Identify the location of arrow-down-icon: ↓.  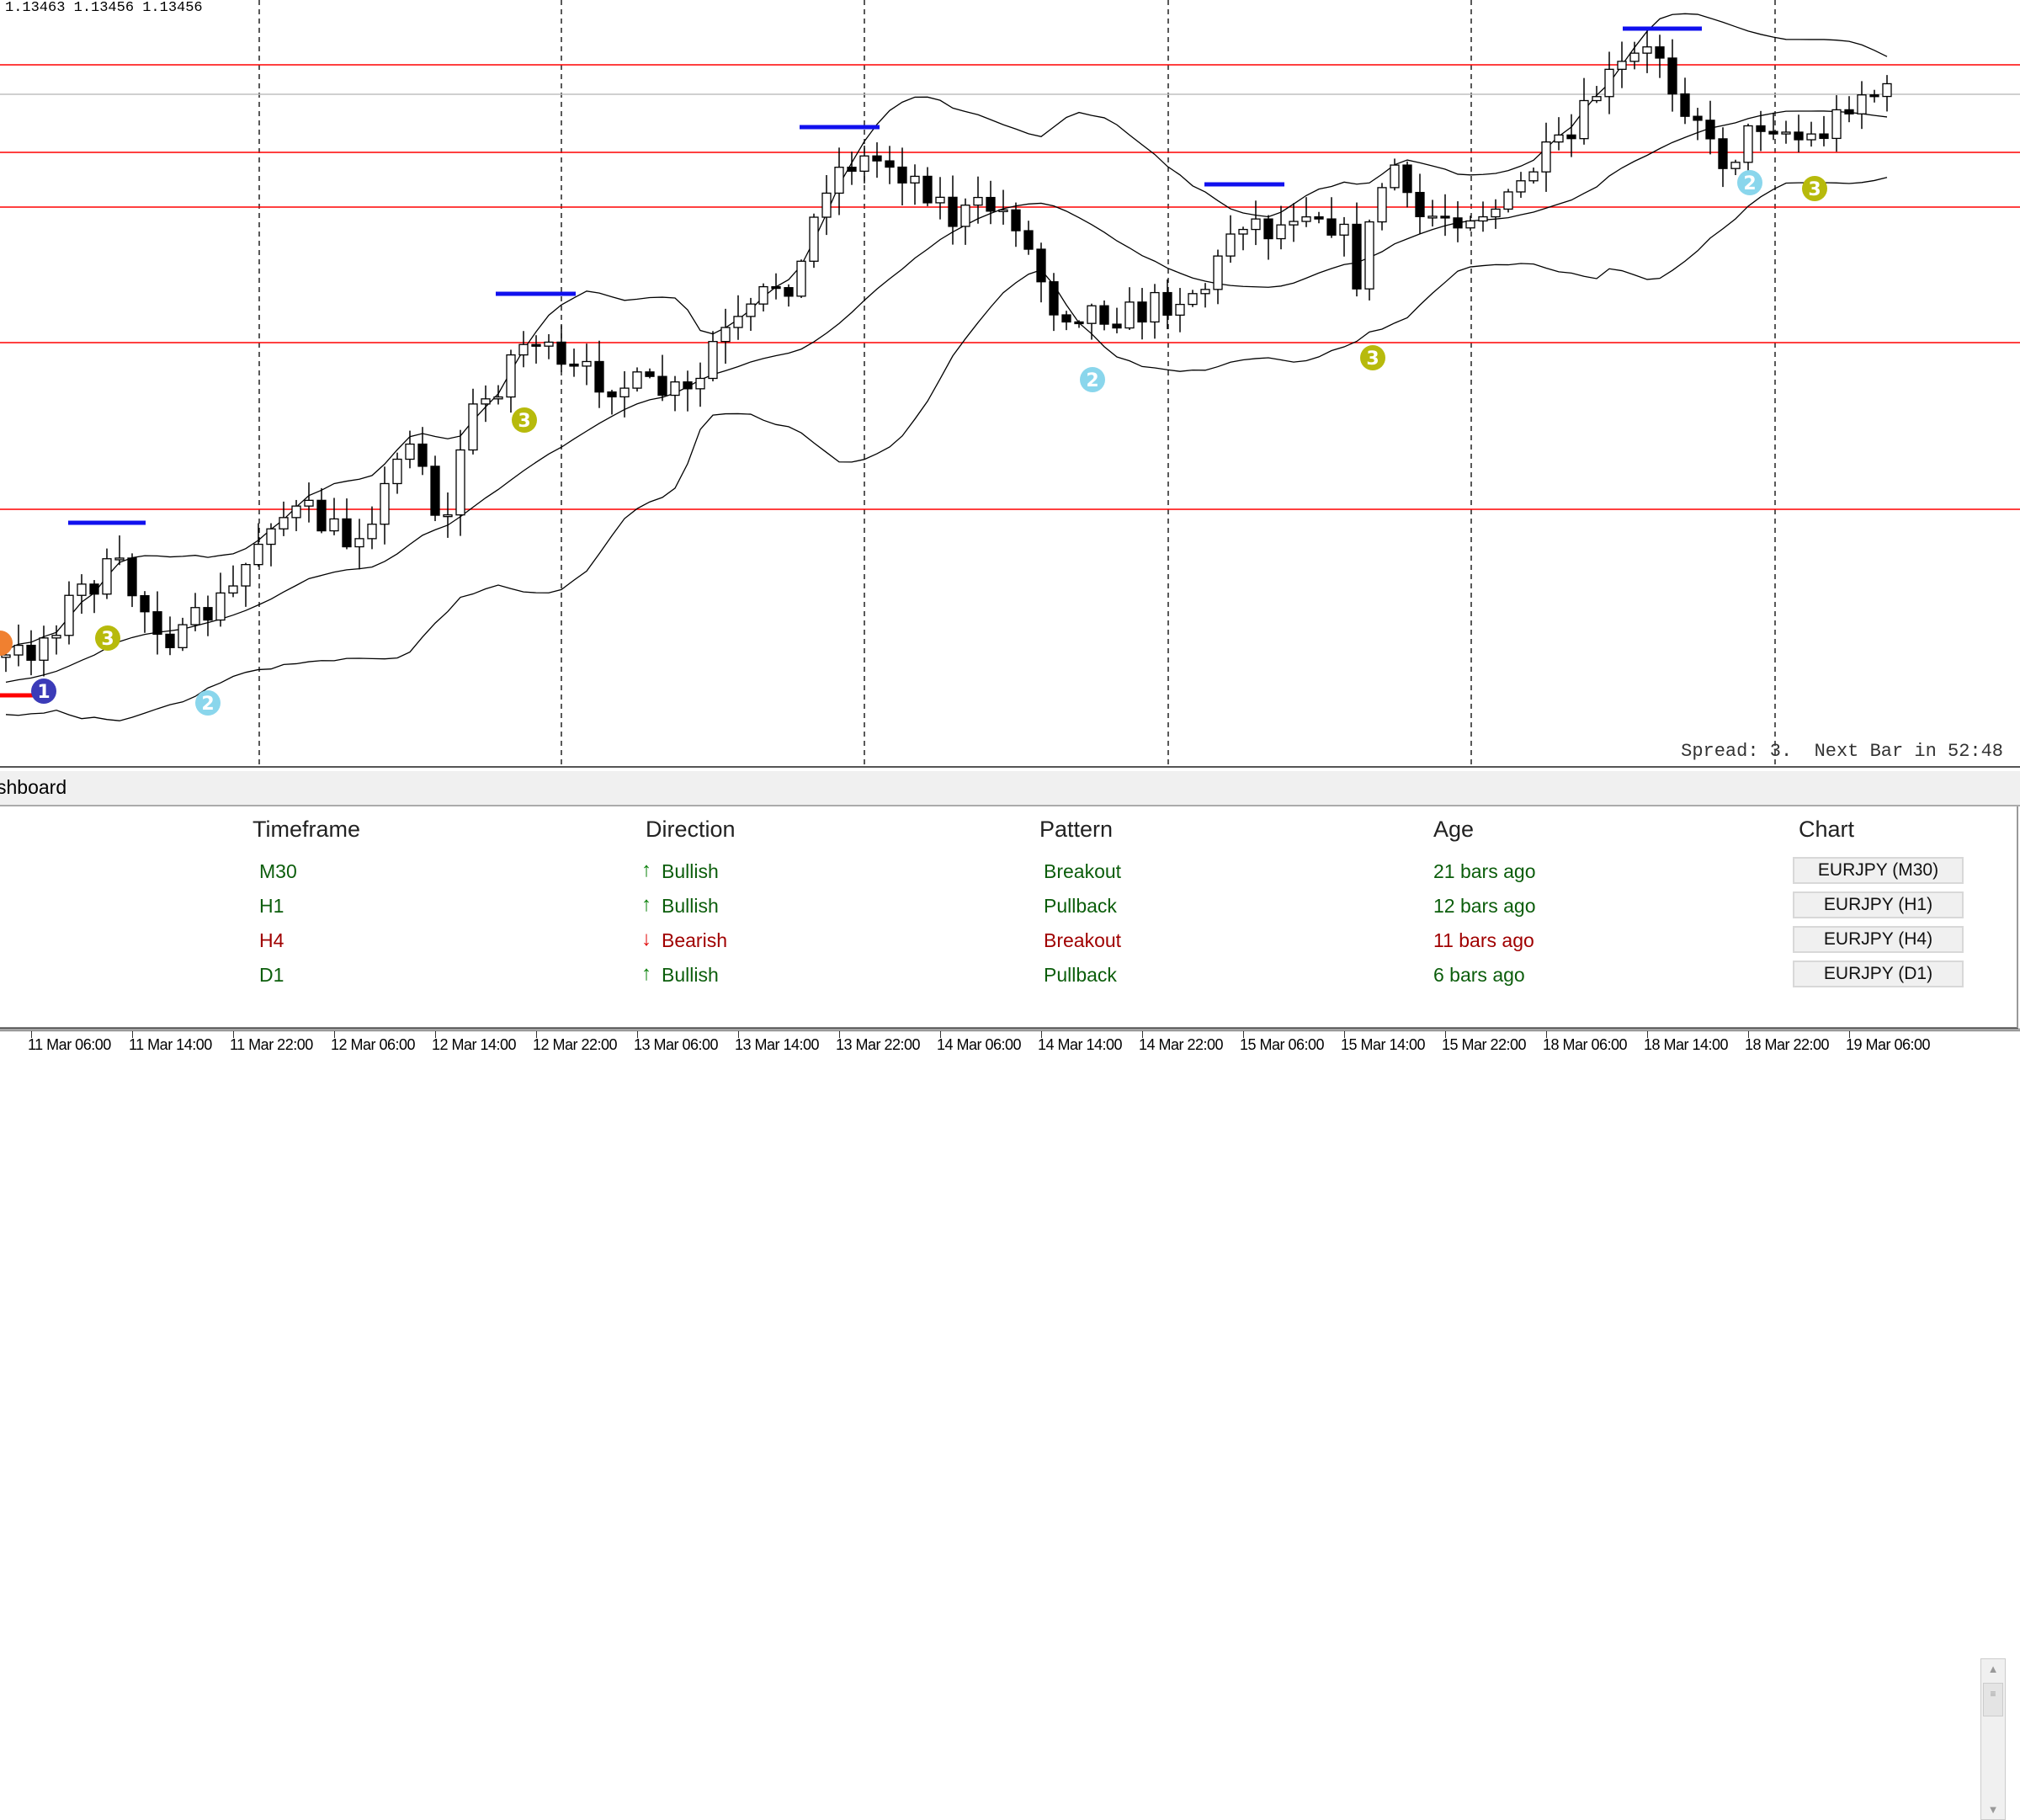
(646, 939).